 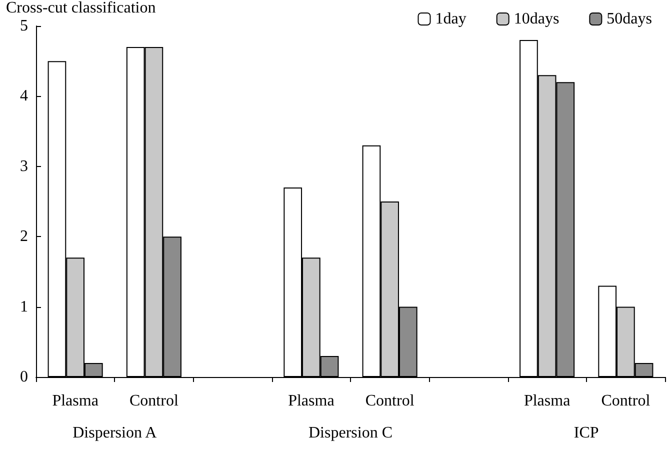 What do you see at coordinates (24, 166) in the screenshot?
I see `y-tick-label: 3` at bounding box center [24, 166].